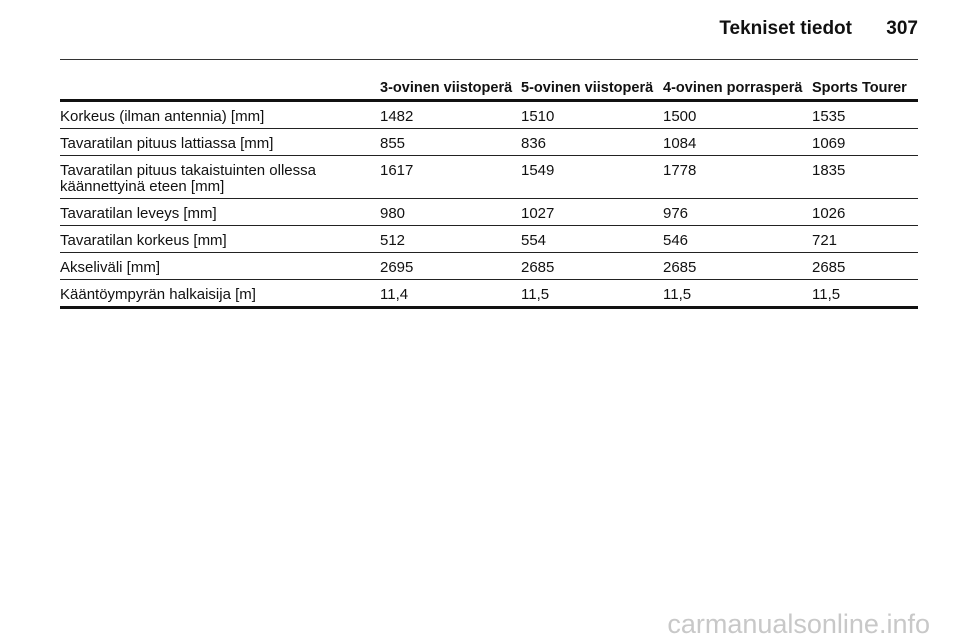 Image resolution: width=960 pixels, height=642 pixels. Describe the element at coordinates (737, 91) in the screenshot. I see `column-header: 4-ovinen porrasperä` at that location.